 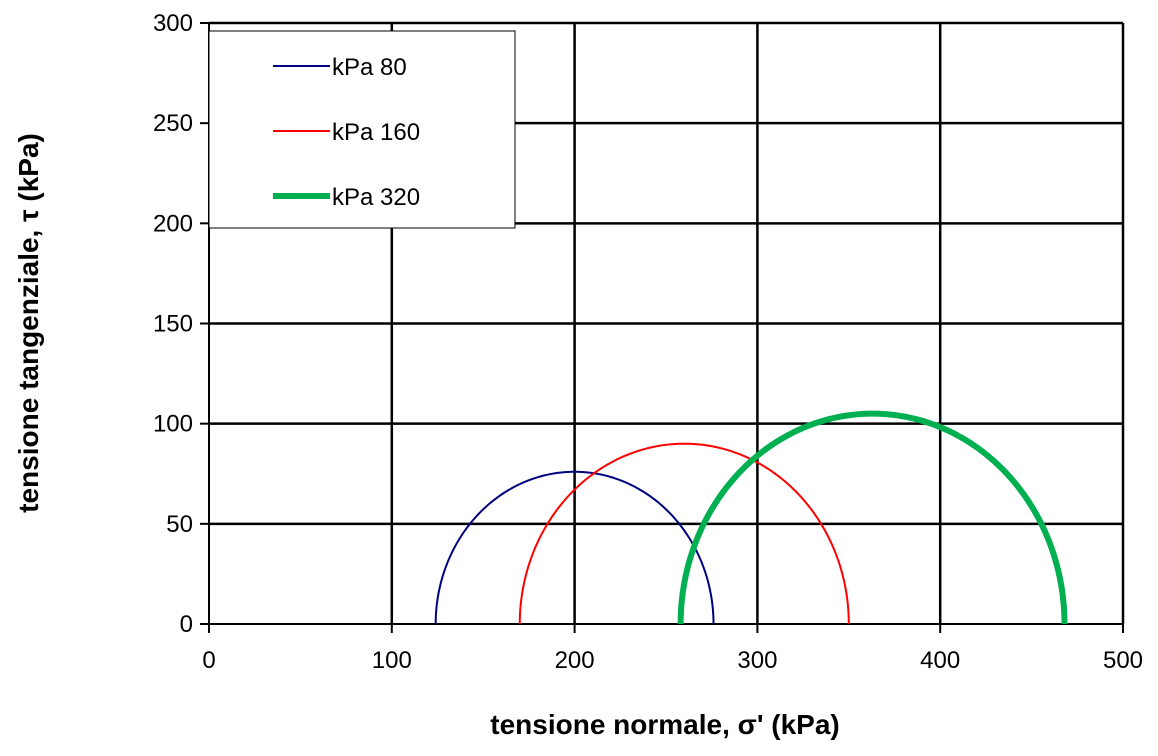 I want to click on legend: kPa 80 kPa 160 kPa 320, so click(x=362, y=129).